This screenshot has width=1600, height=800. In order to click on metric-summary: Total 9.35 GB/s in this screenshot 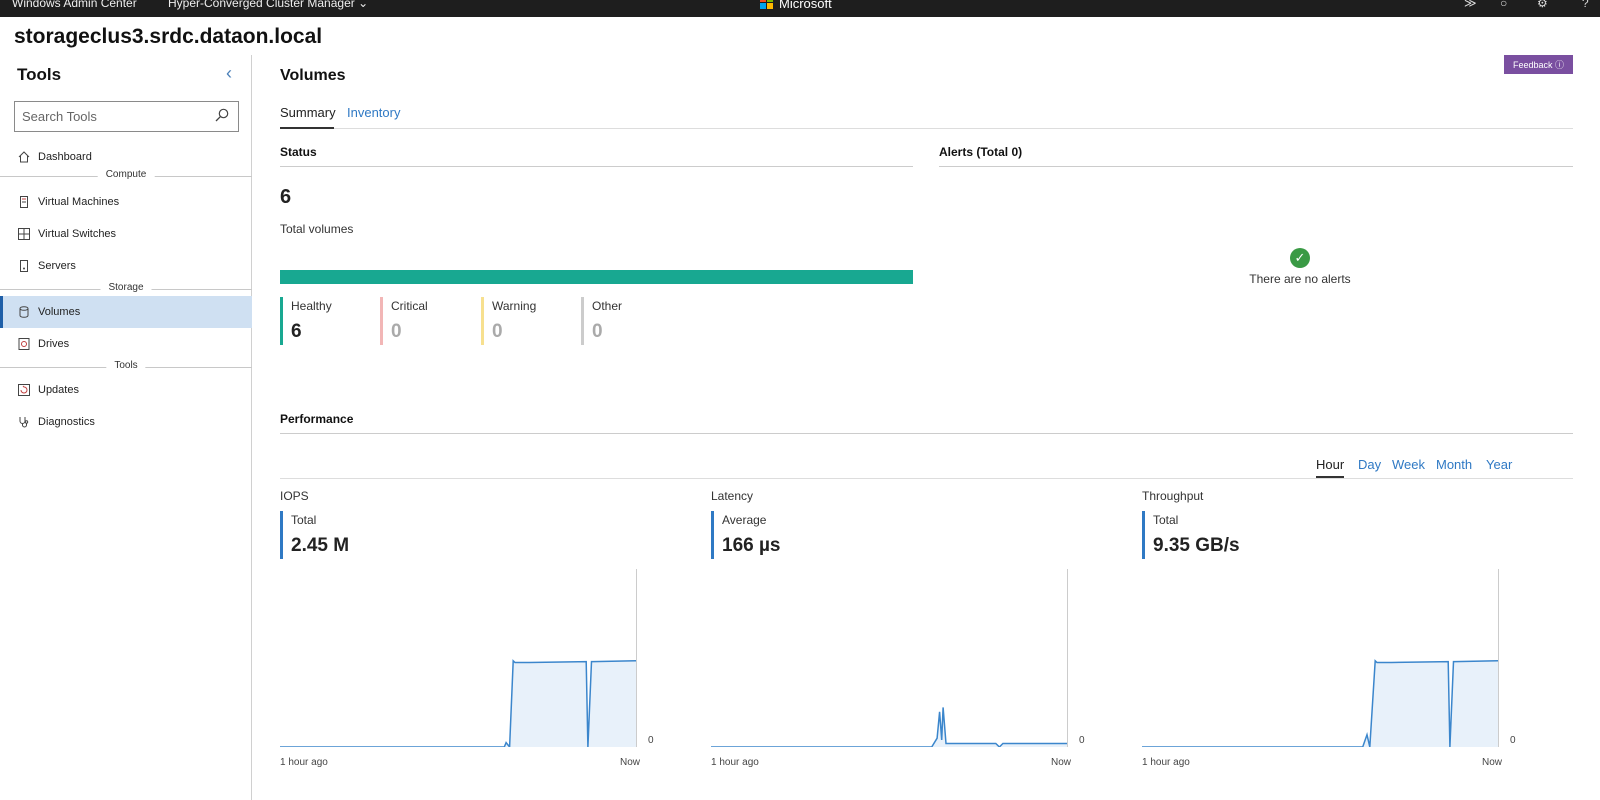, I will do `click(1191, 535)`.